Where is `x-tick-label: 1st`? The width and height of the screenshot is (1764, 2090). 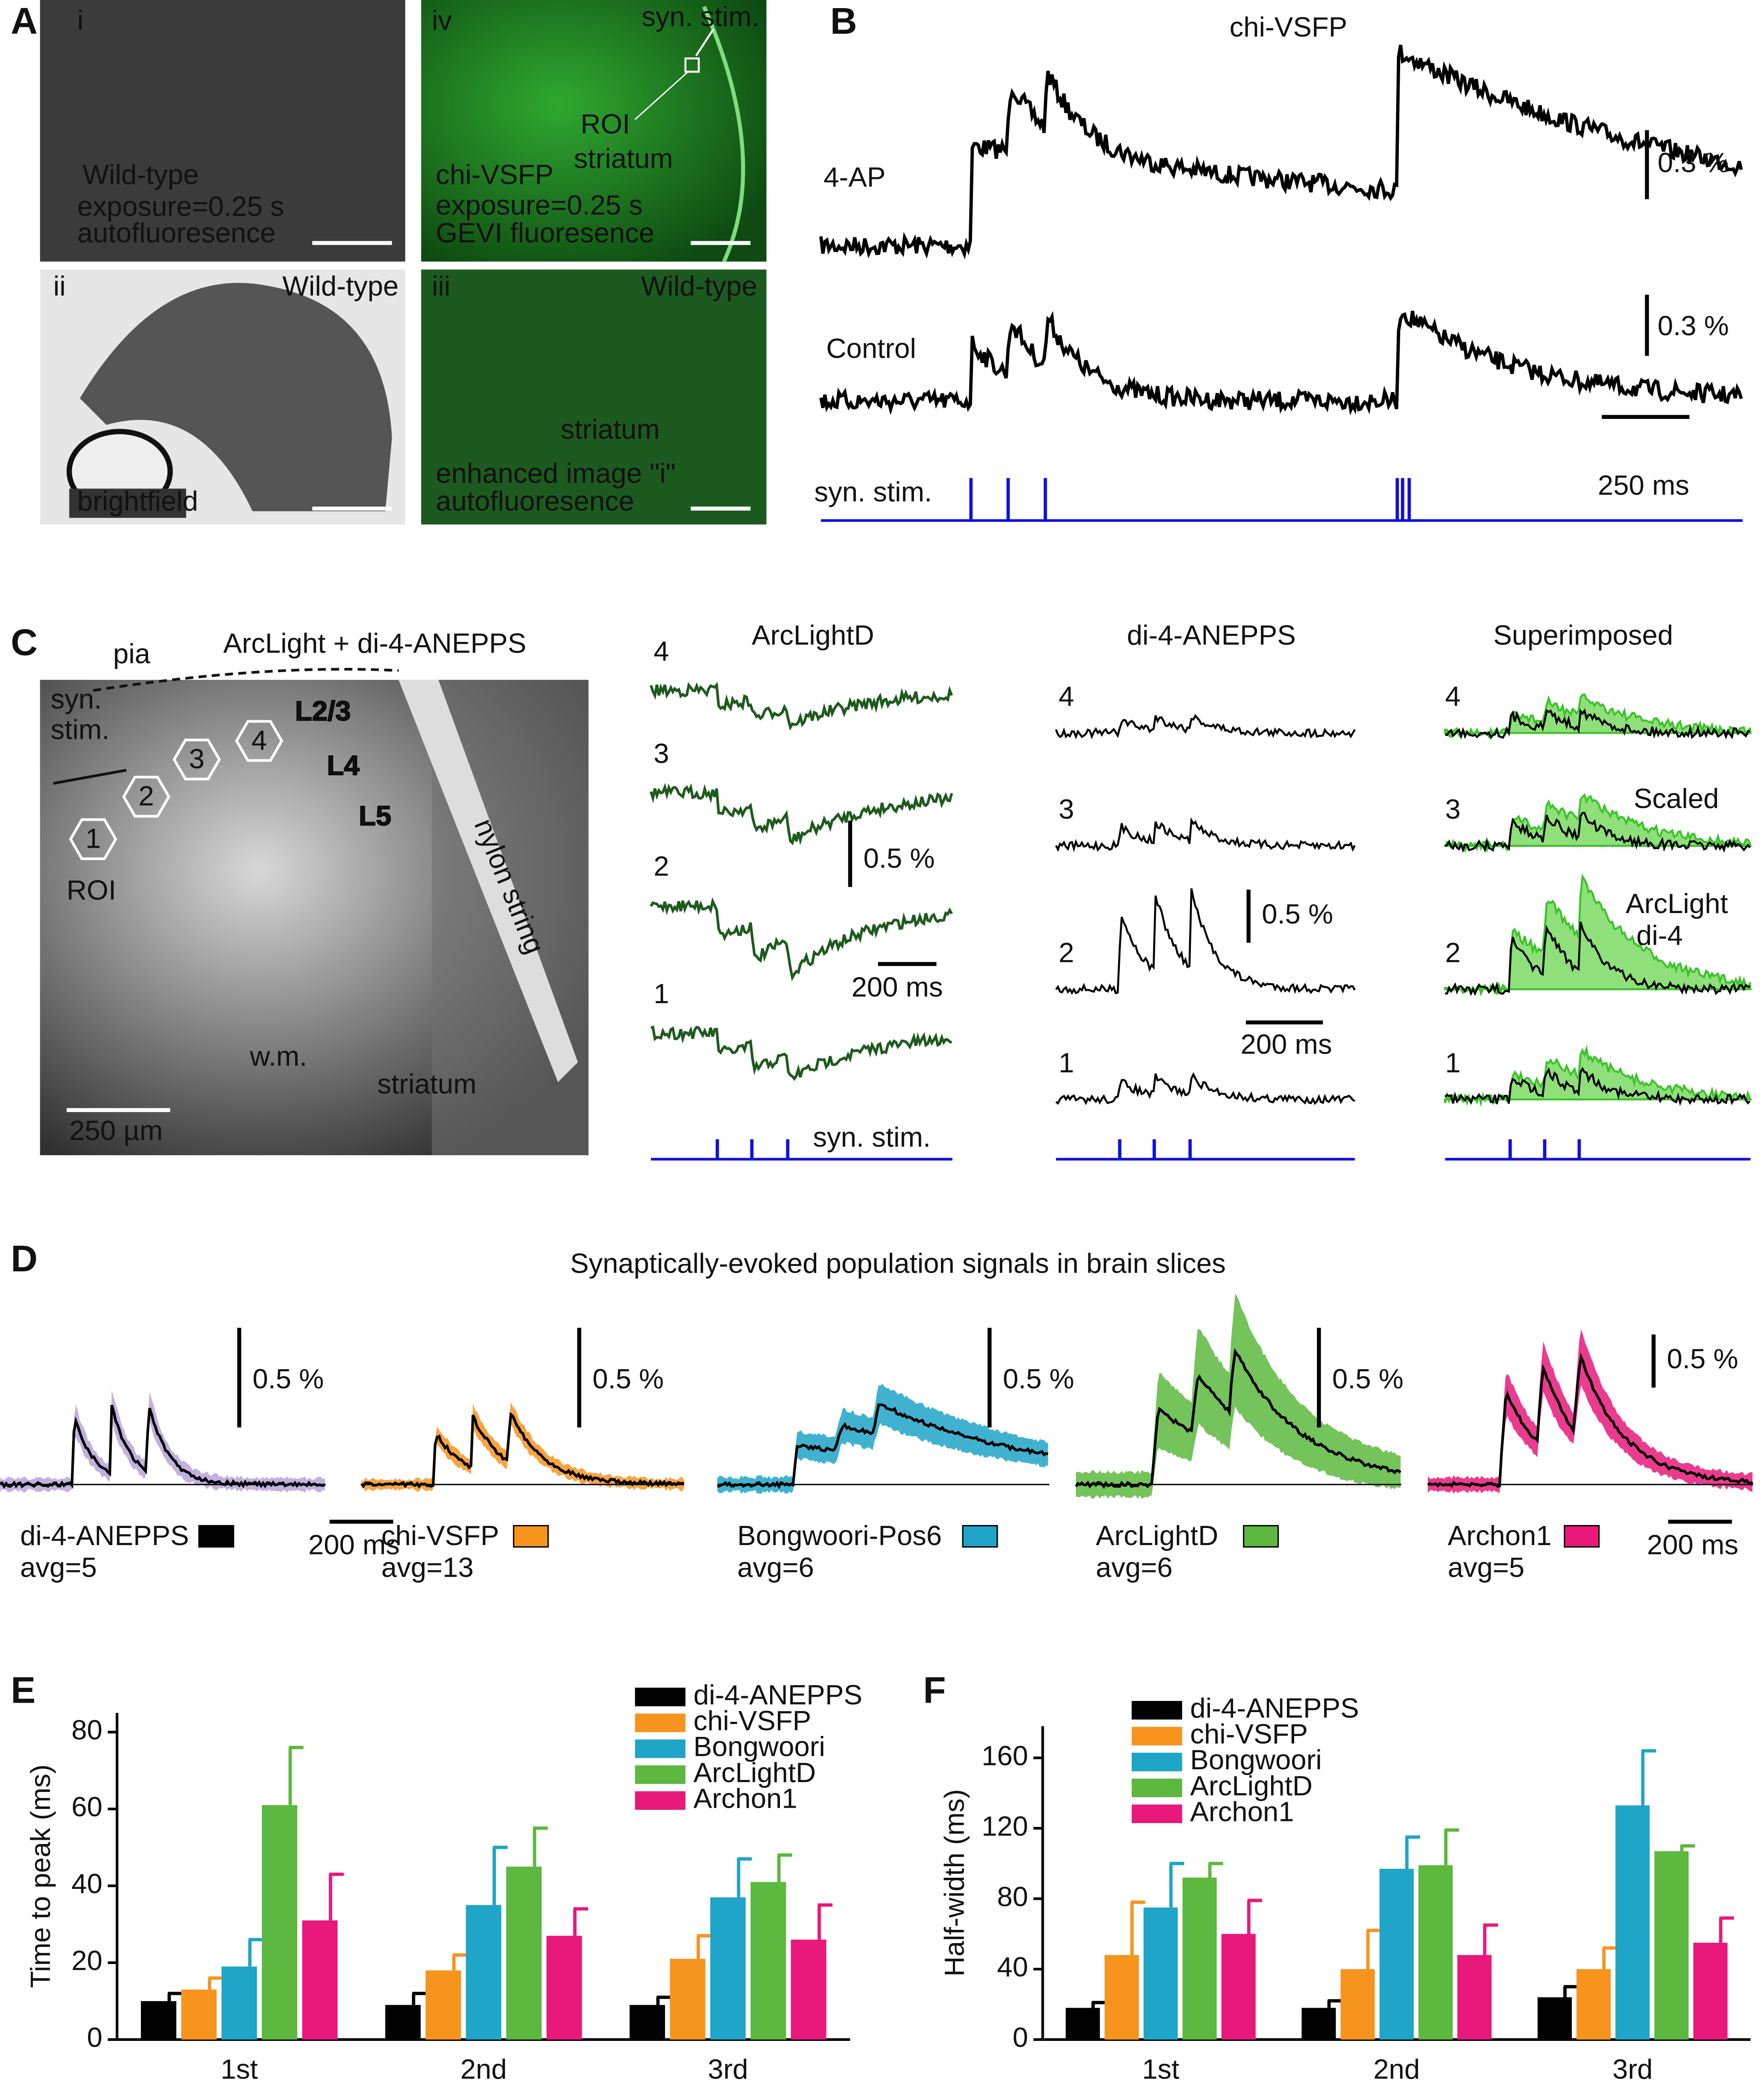 x-tick-label: 1st is located at coordinates (239, 2069).